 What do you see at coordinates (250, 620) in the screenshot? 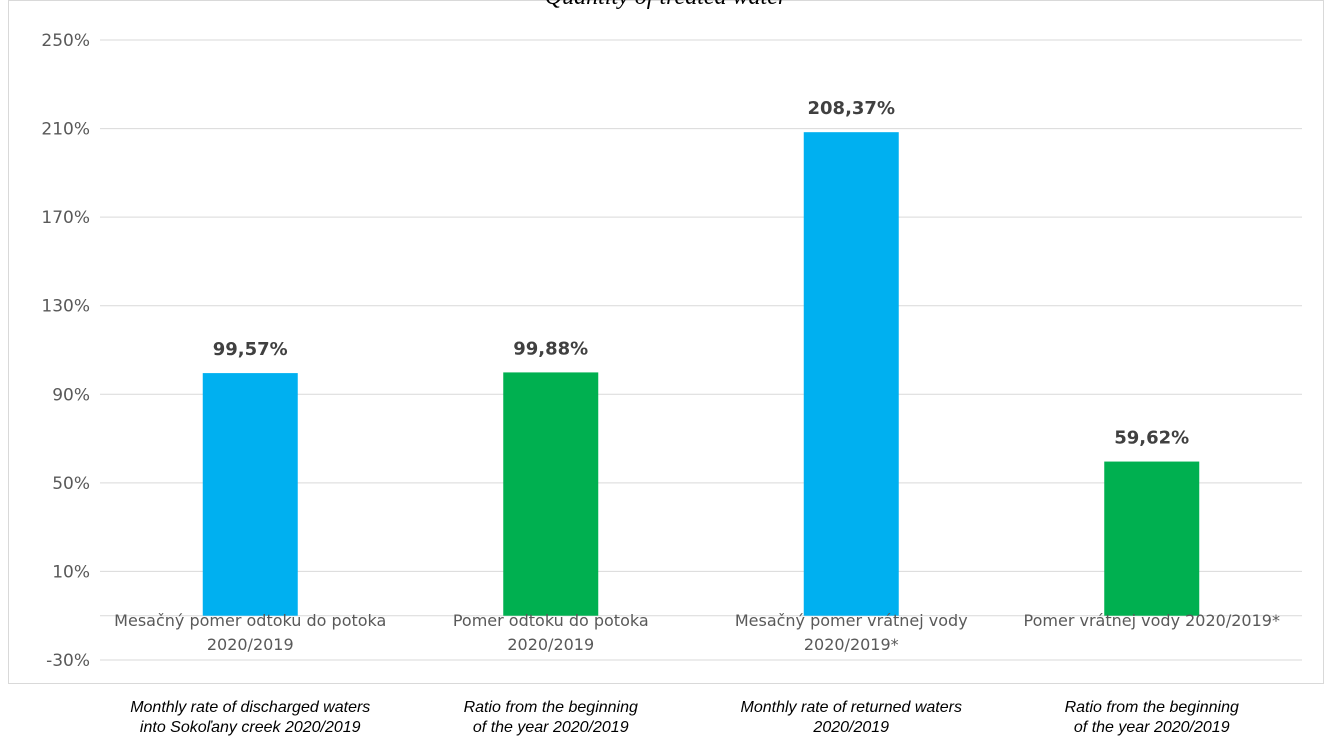
I see `category-label: Mesačný pomer odtoku do potoka` at bounding box center [250, 620].